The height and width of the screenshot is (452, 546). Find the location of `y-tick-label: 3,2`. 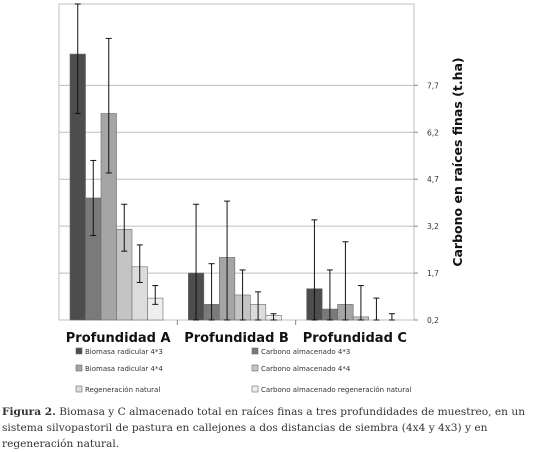

y-tick-label: 3,2 is located at coordinates (433, 226).